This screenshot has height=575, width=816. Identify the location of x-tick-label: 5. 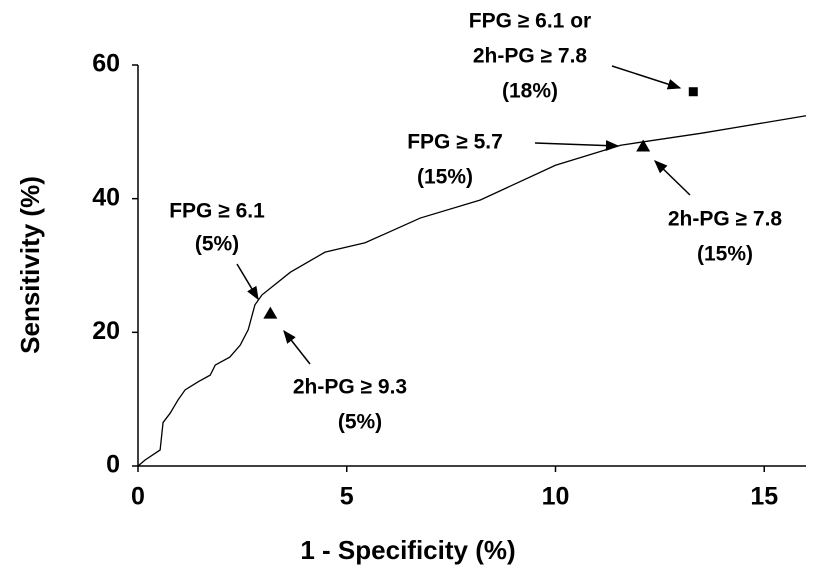
(347, 497).